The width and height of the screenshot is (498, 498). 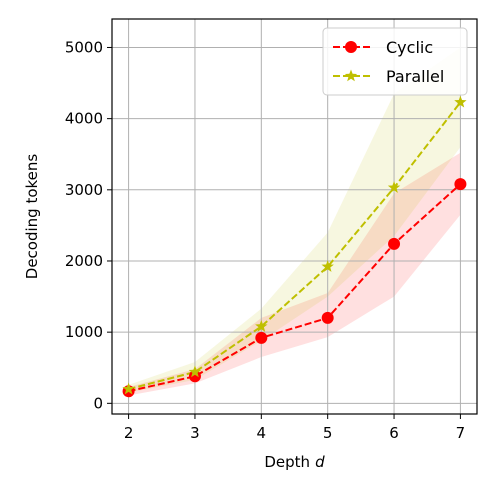 I want to click on x-tick-label: 6, so click(x=394, y=433).